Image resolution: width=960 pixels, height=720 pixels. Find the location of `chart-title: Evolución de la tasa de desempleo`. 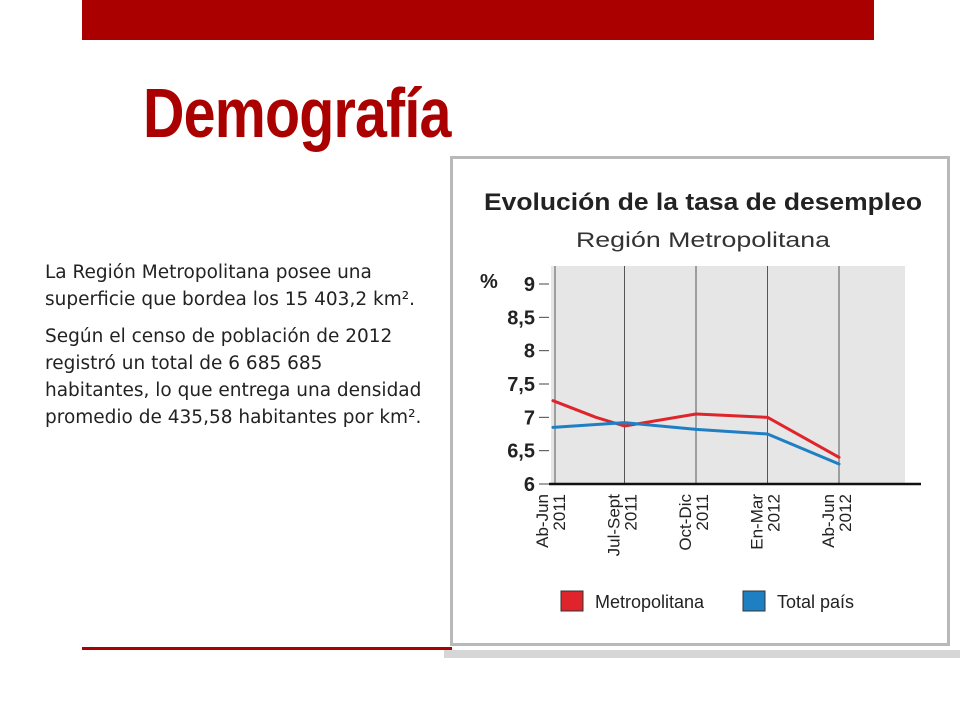

chart-title: Evolución de la tasa de desempleo is located at coordinates (703, 202).